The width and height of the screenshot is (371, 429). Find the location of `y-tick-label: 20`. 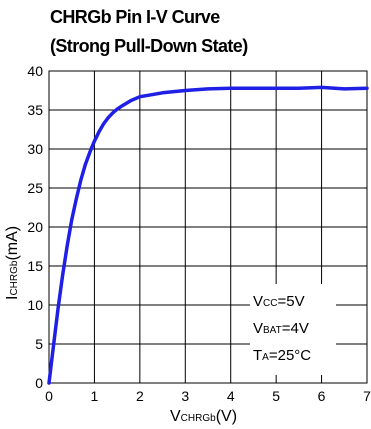

y-tick-label: 20 is located at coordinates (35, 227).